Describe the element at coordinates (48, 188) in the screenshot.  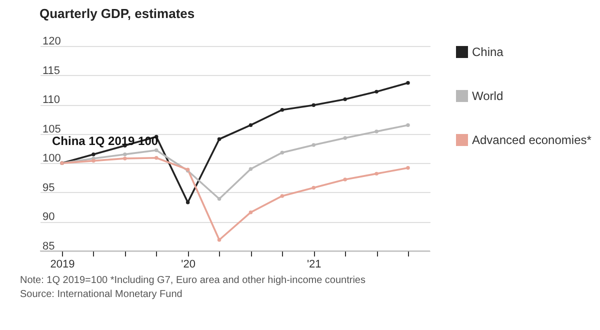
I see `y-tick-label: 95` at that location.